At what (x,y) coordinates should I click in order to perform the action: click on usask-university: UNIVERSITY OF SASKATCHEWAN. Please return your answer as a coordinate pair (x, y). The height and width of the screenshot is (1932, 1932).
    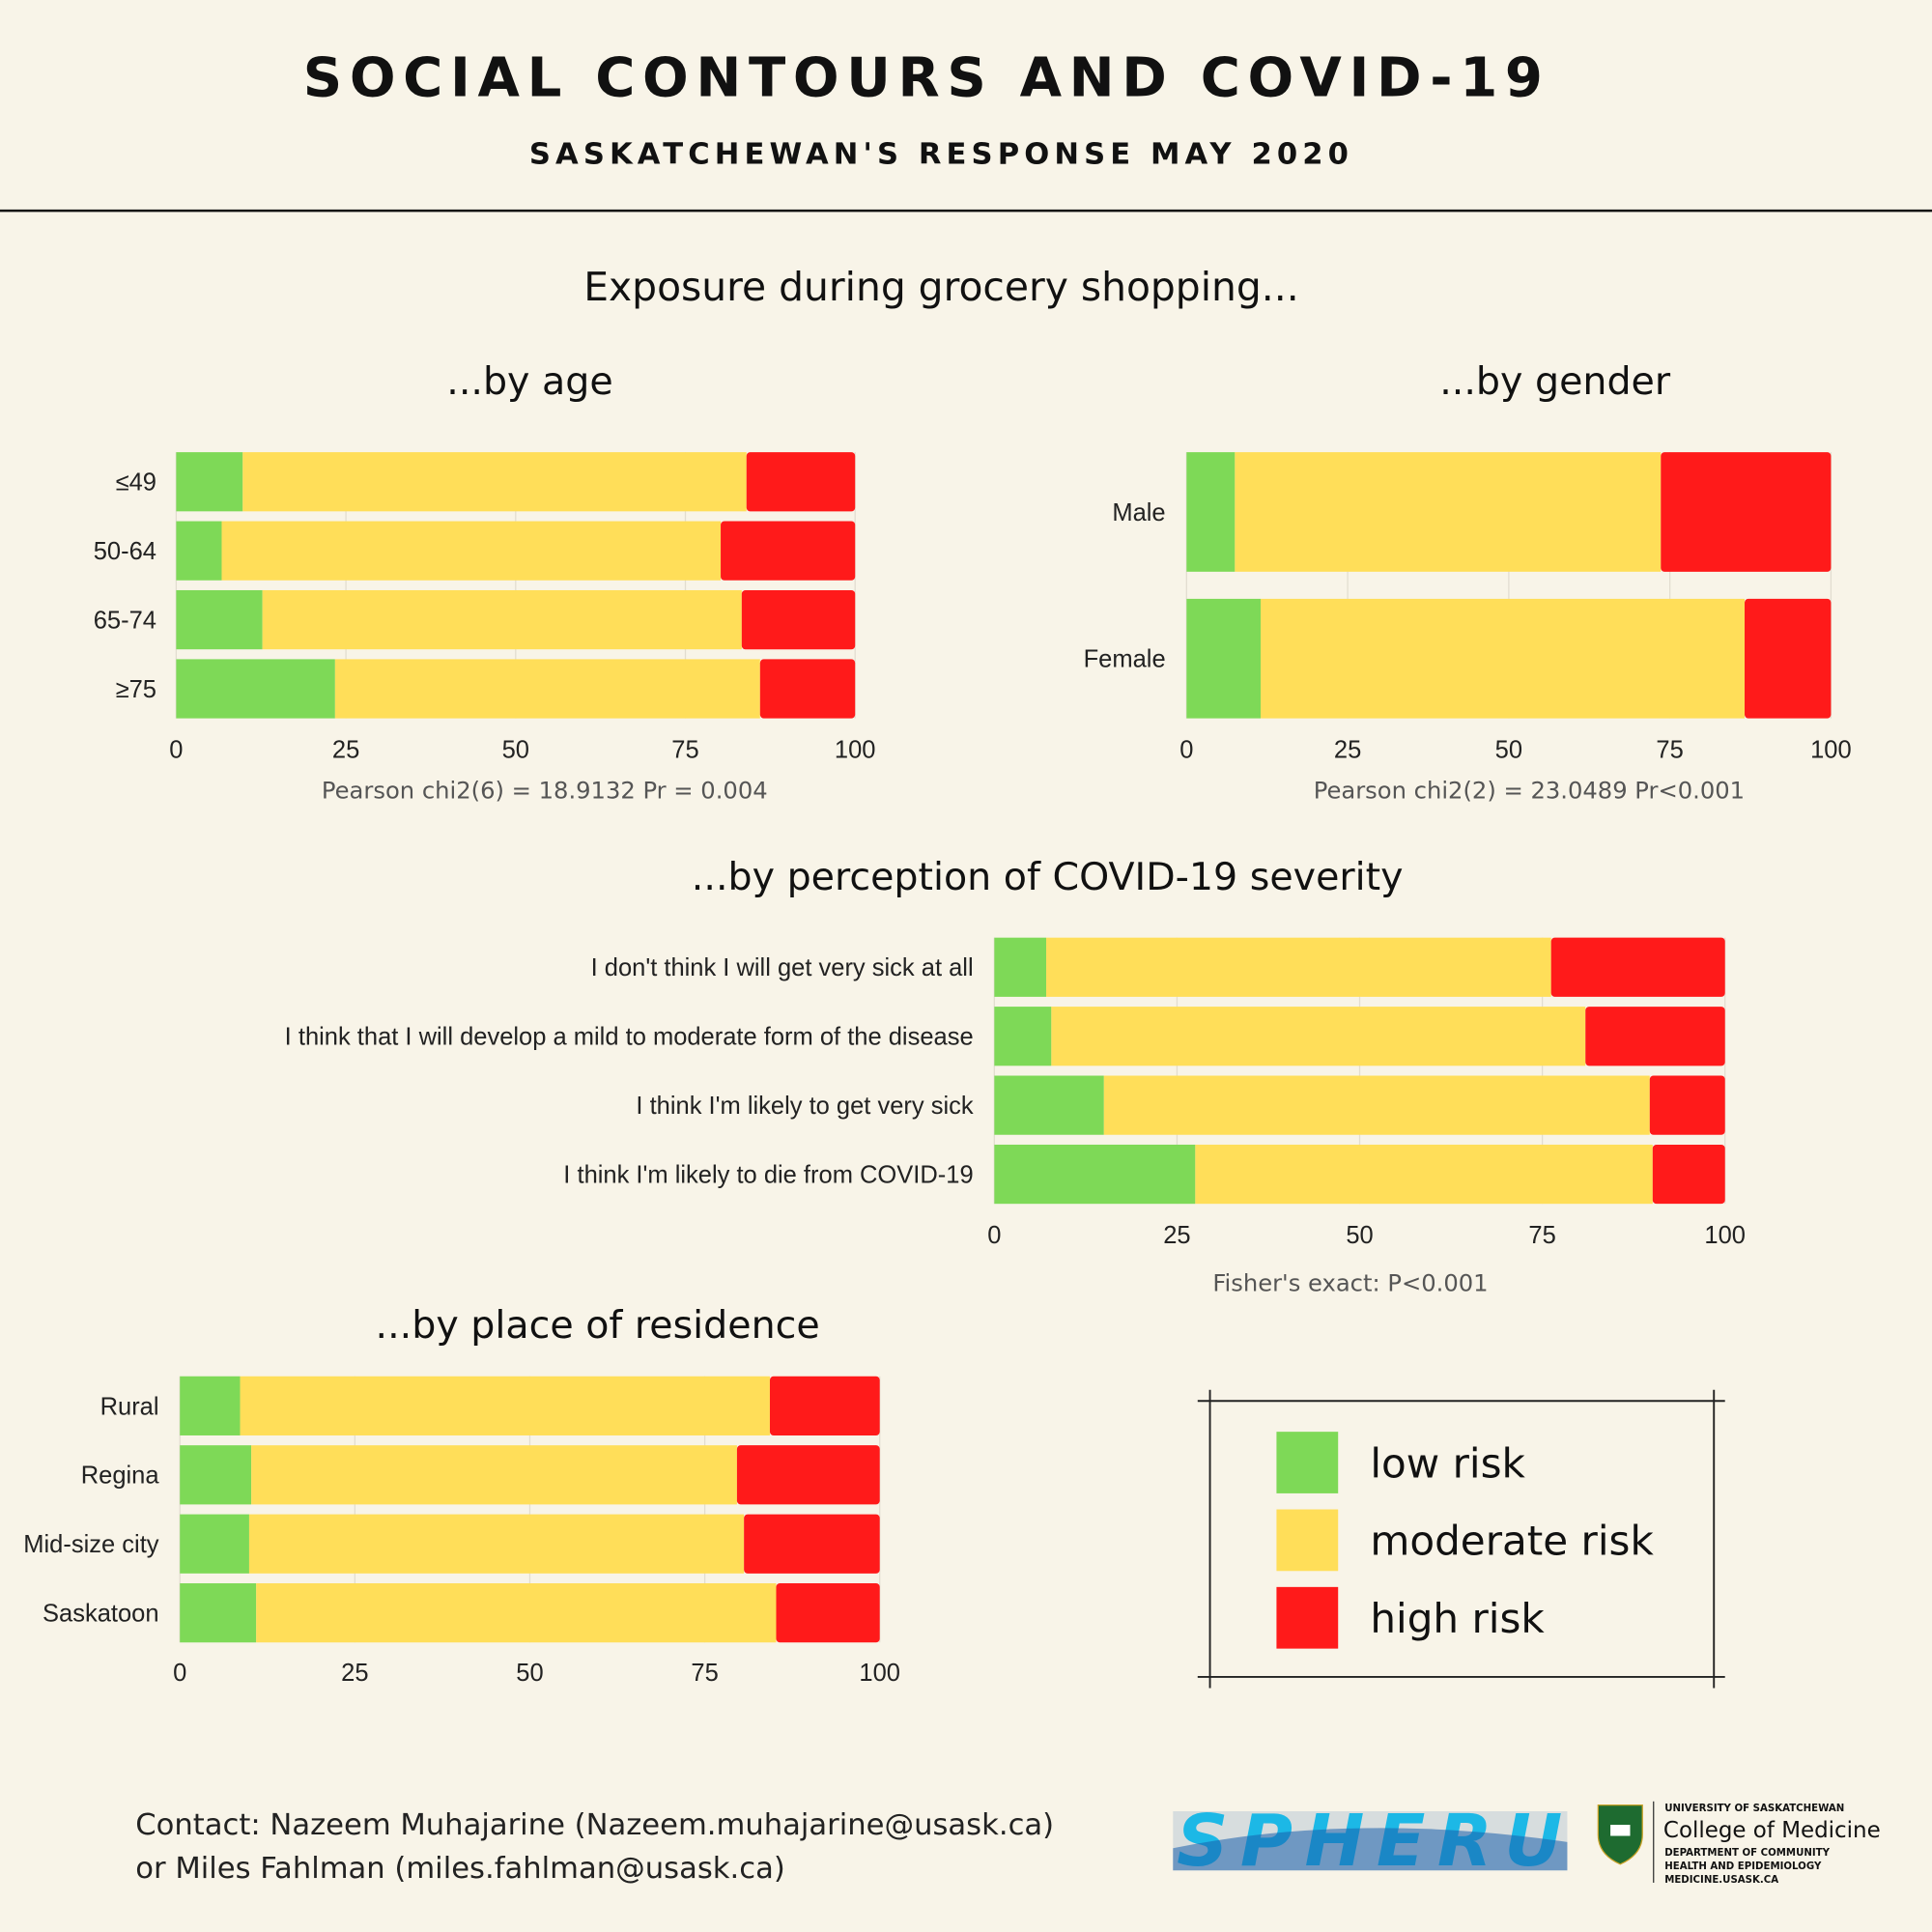
    Looking at the image, I should click on (1754, 1809).